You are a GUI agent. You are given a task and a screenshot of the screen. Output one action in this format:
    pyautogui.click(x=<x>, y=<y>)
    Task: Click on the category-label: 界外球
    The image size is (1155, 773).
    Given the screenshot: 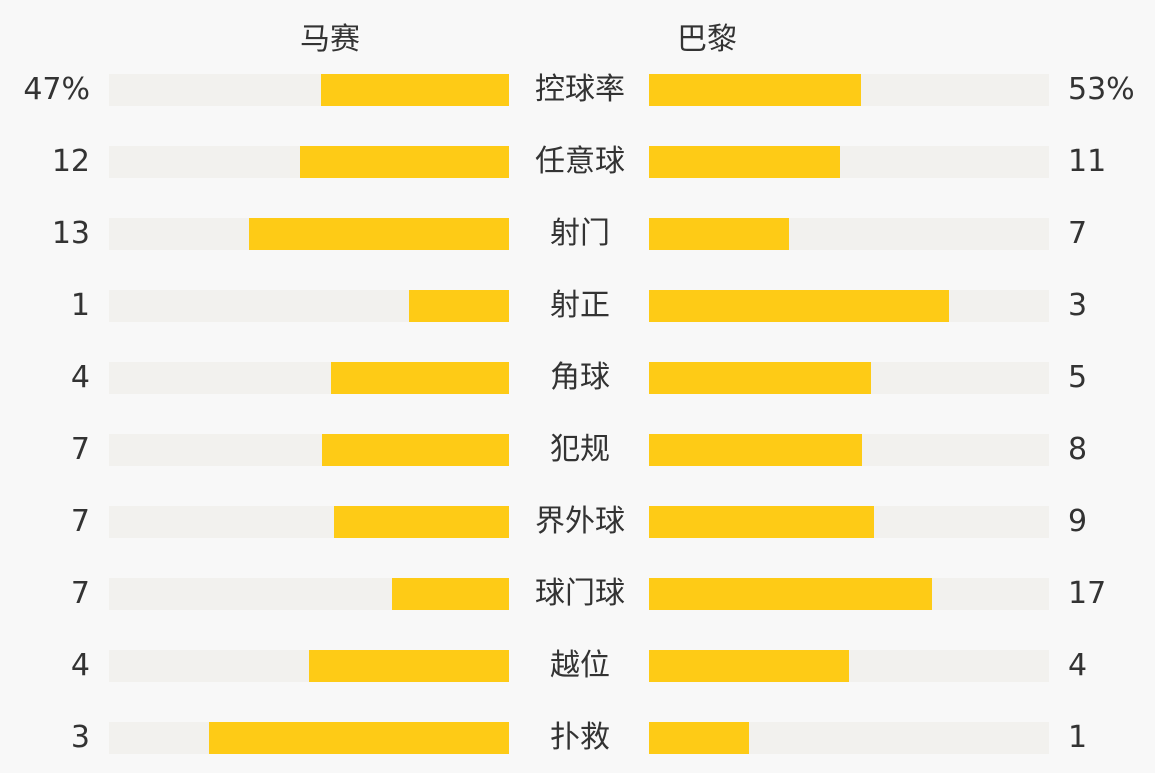 What is the action you would take?
    pyautogui.click(x=580, y=521)
    